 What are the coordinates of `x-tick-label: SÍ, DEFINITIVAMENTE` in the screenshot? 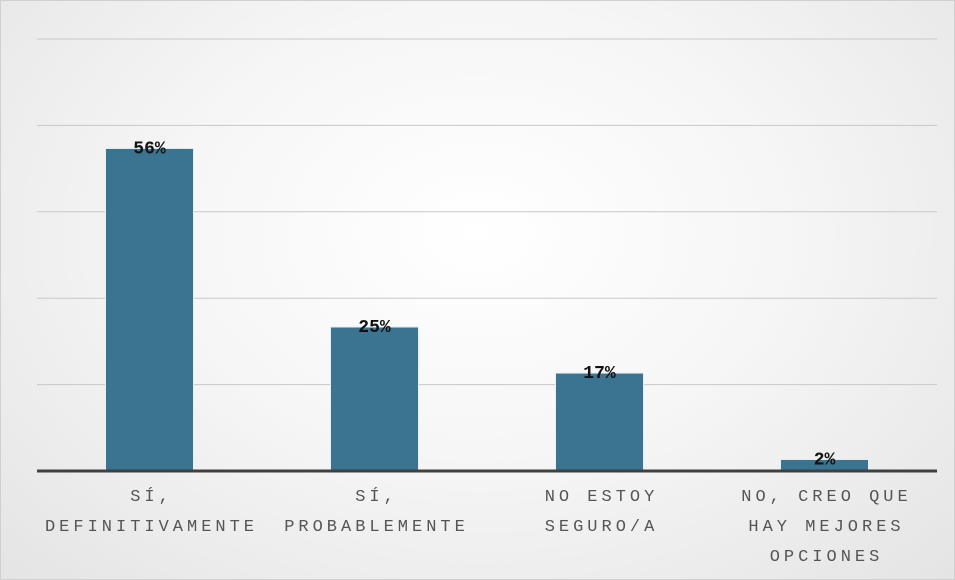 It's located at (151, 512).